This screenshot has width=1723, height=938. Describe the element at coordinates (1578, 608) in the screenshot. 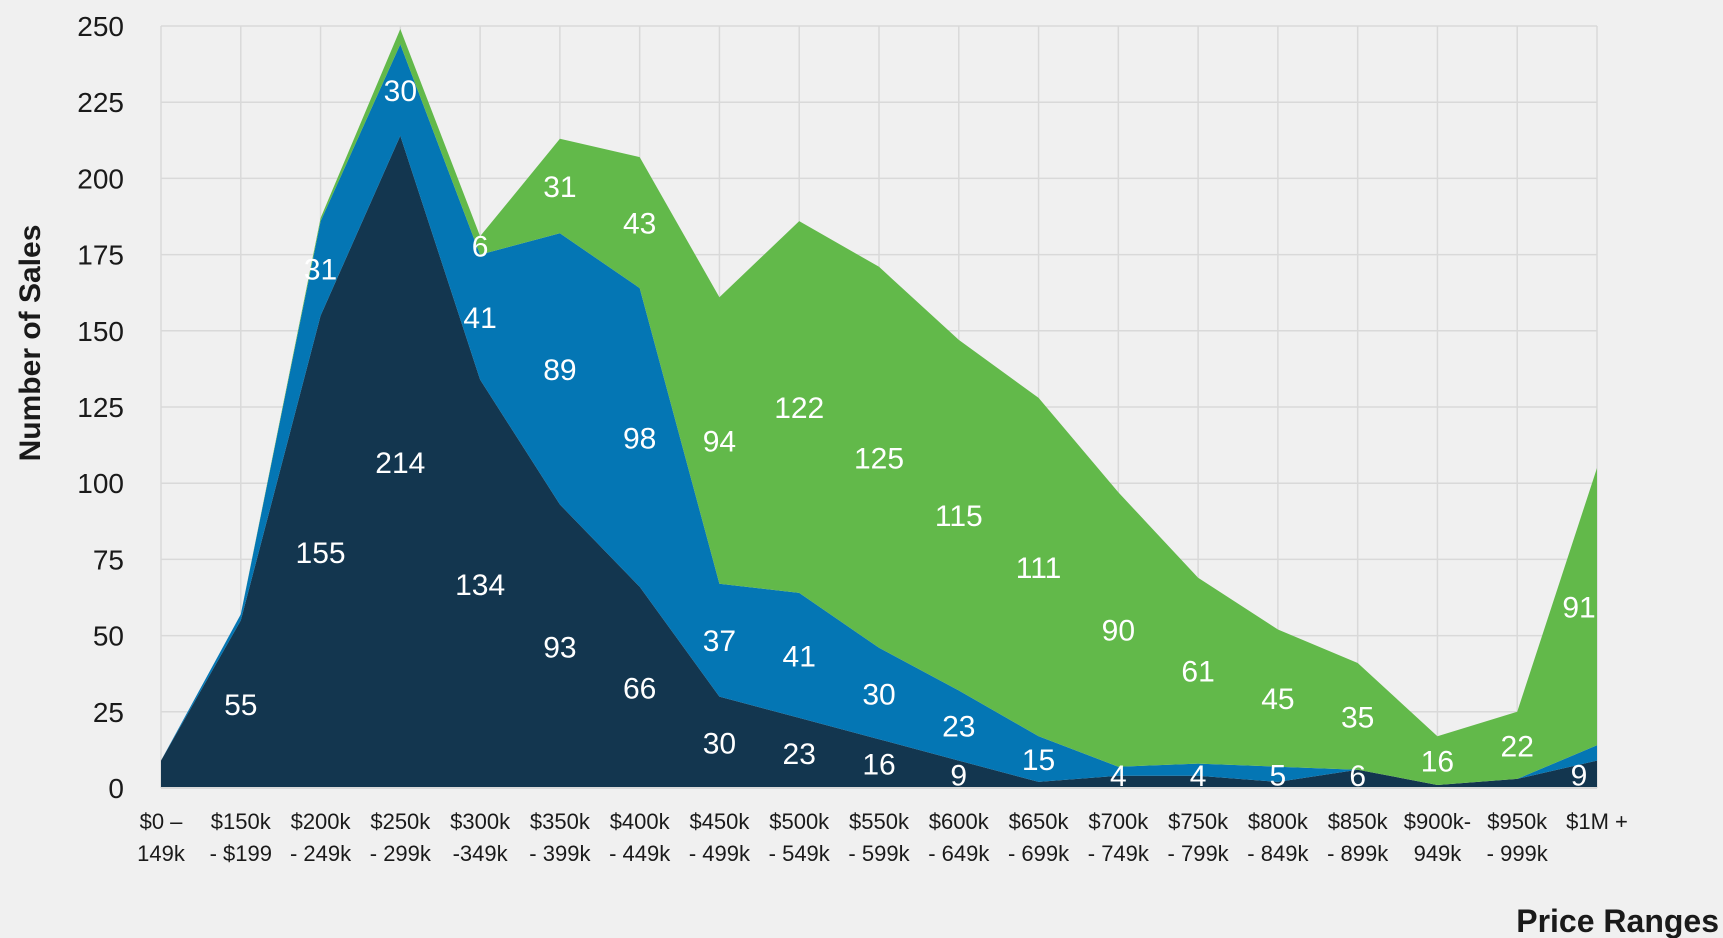

I see `data-label-series-3: 91` at that location.